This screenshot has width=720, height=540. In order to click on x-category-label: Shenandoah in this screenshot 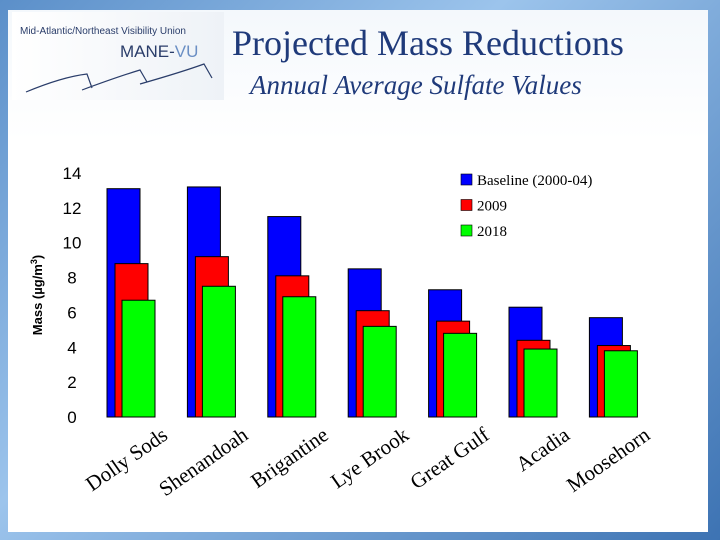, I will do `click(203, 461)`.